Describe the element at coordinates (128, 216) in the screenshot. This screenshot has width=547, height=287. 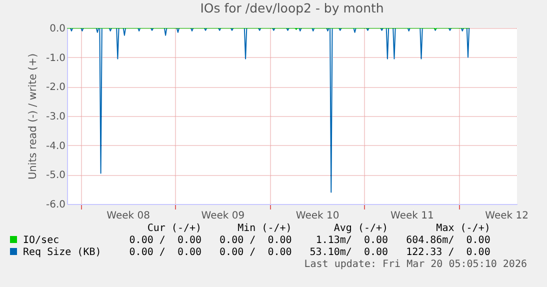
I see `x-tick-label: Week 08` at that location.